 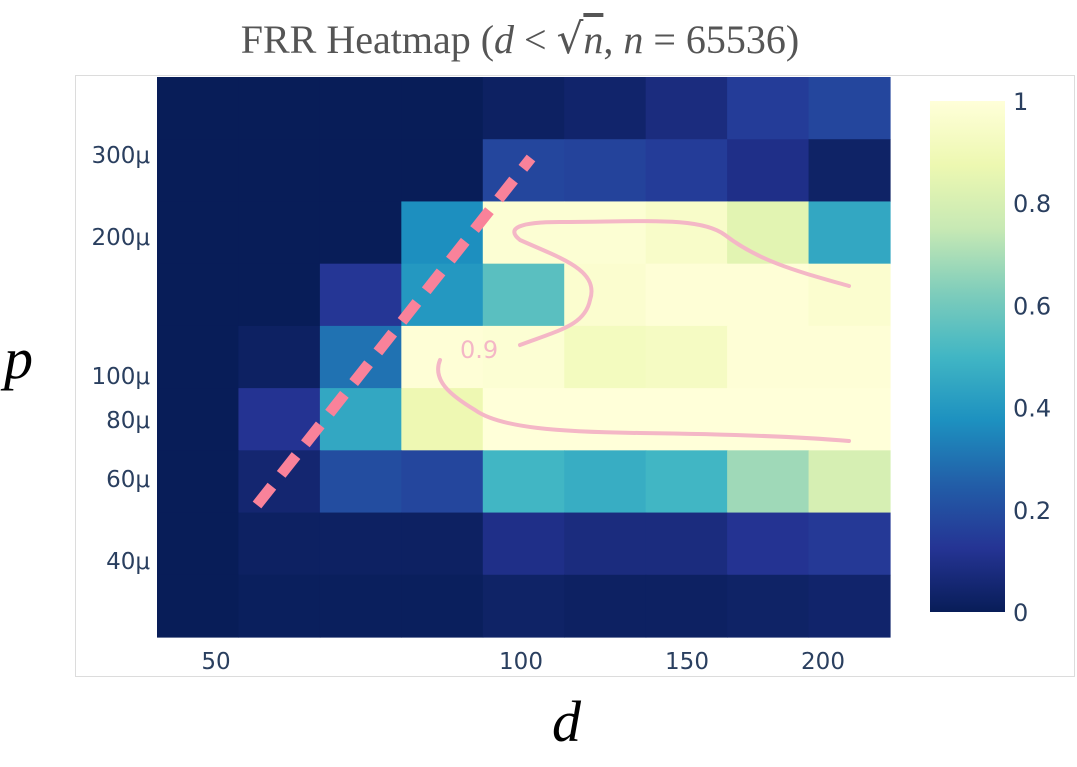 I want to click on x-tick-label: 50, so click(x=215, y=662).